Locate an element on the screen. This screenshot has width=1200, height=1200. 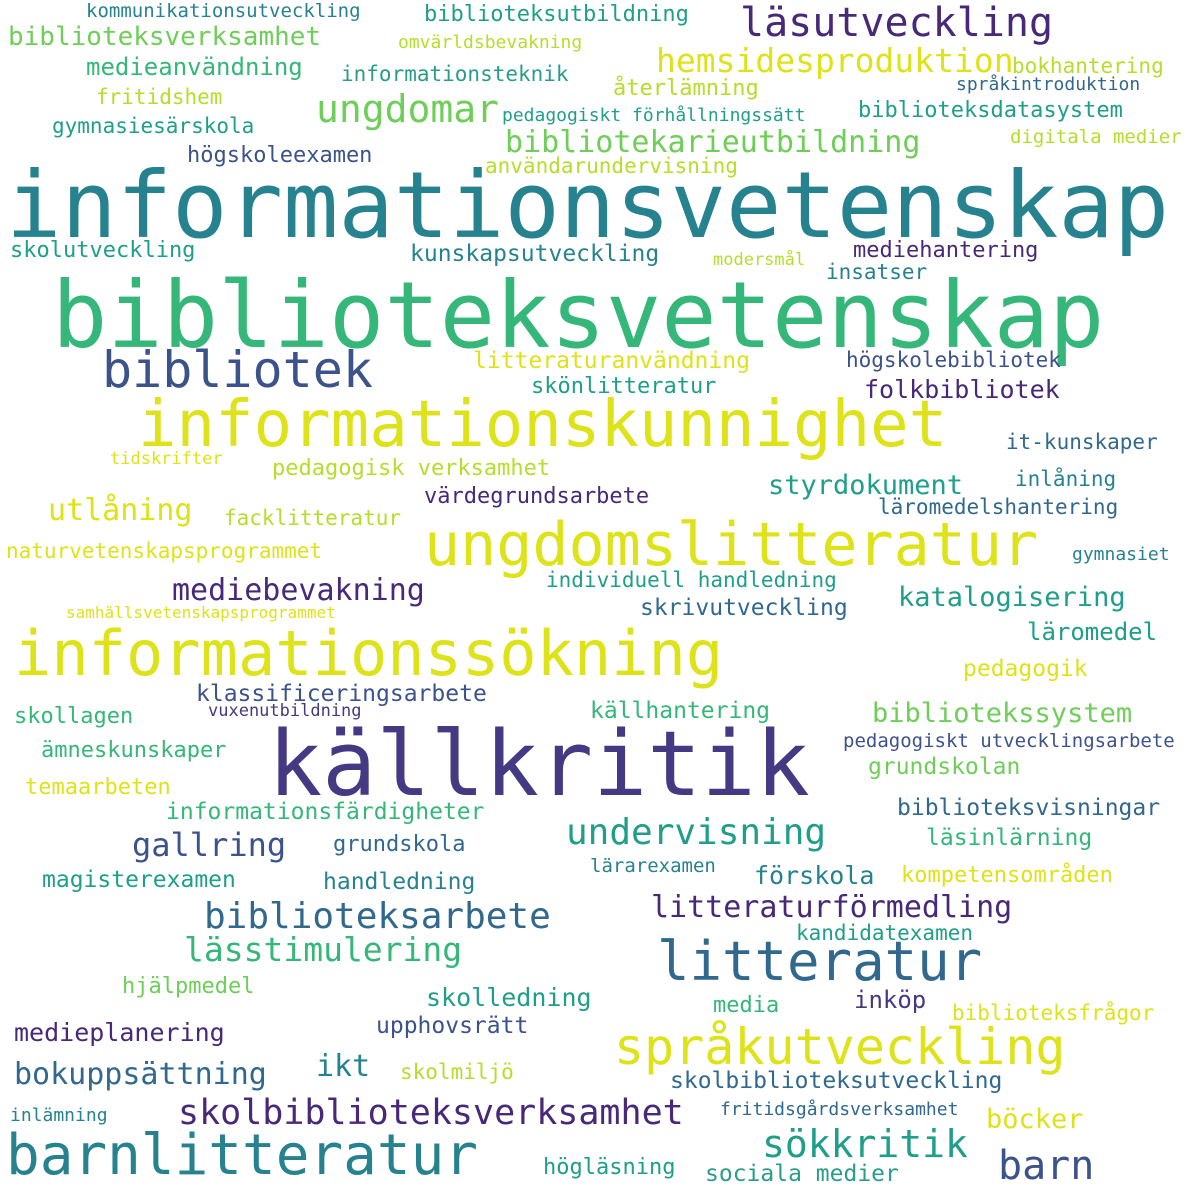
word: pedagogiskt förhållningssätt is located at coordinates (654, 115).